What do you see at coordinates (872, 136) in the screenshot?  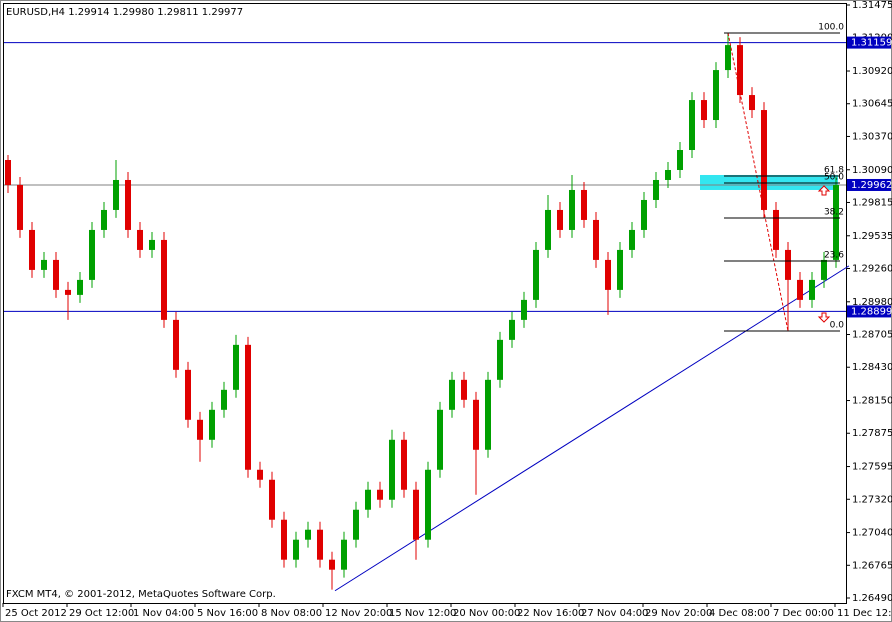 I see `y-tick-label: 1.30370` at bounding box center [872, 136].